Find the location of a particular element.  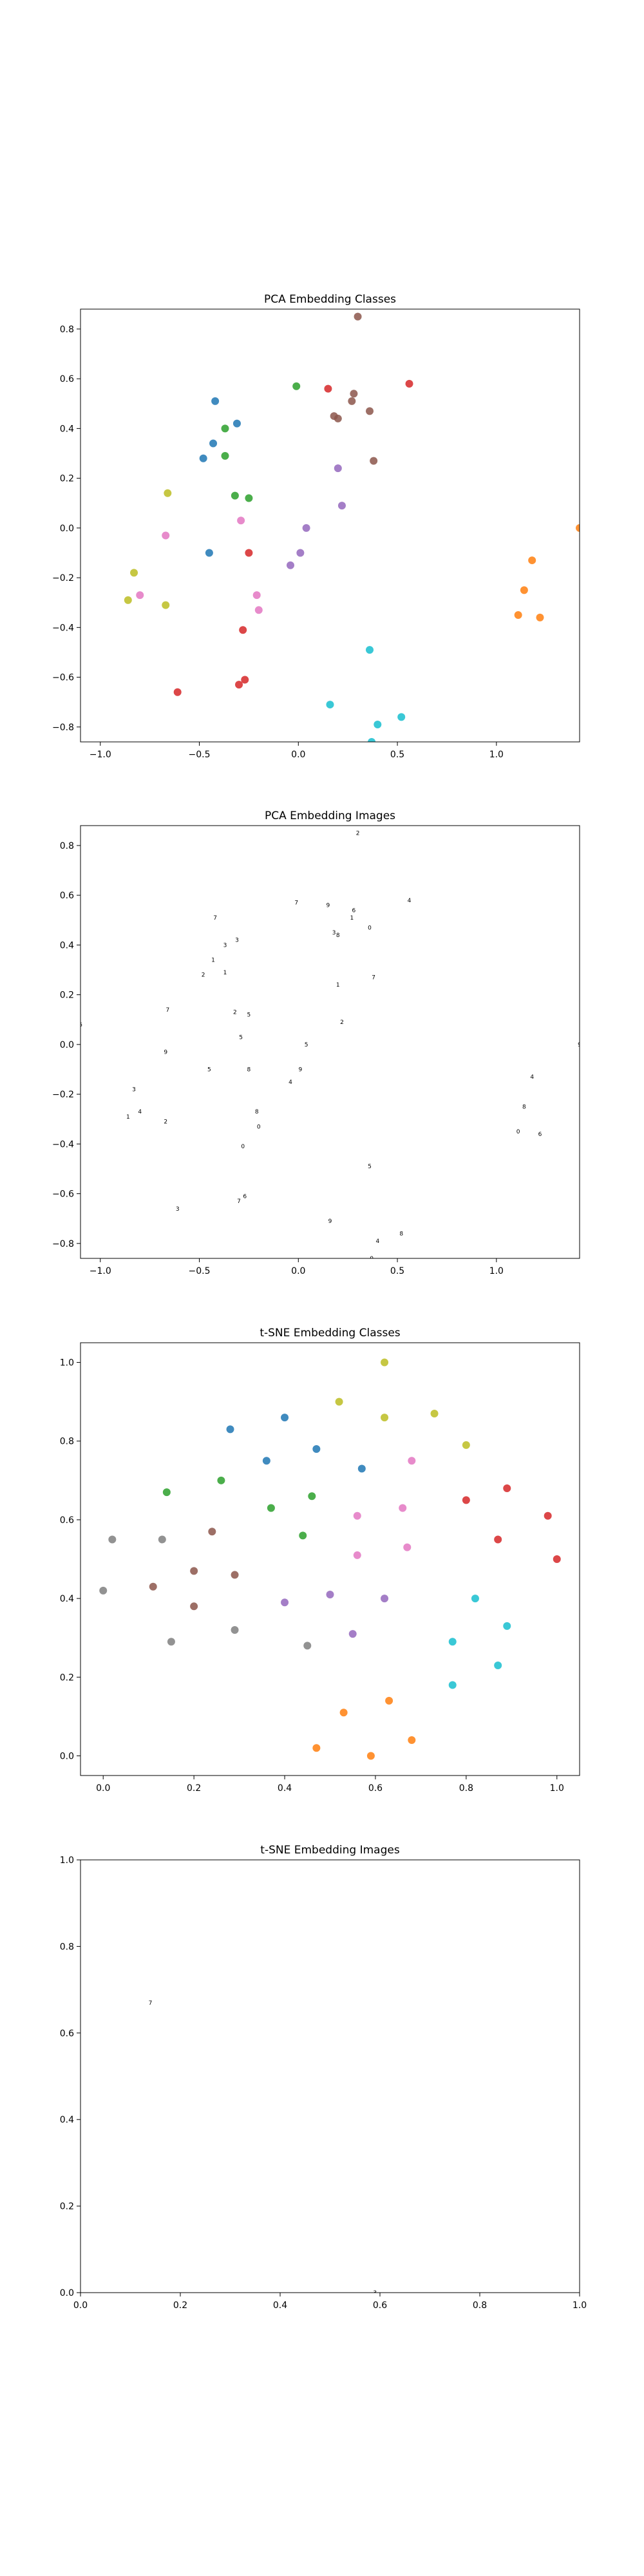

y-tick-label: −0.8 is located at coordinates (63, 728).